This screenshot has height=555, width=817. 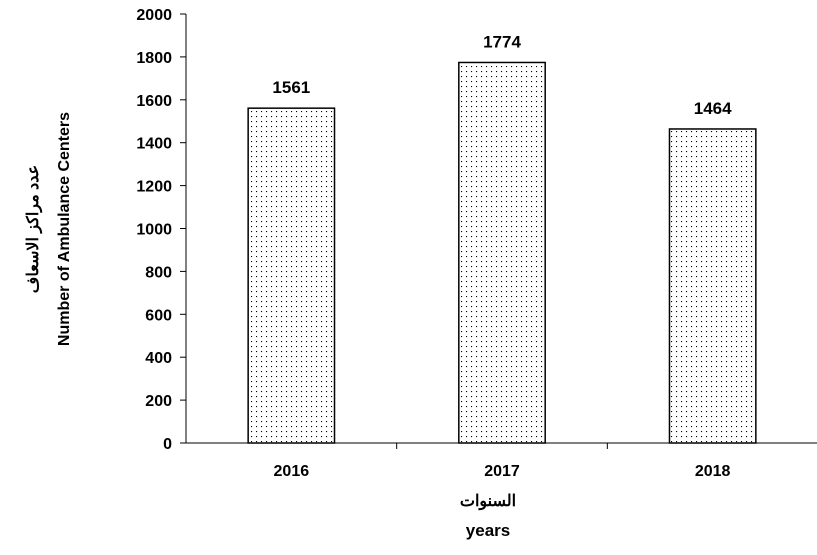 I want to click on bar-2018, so click(x=712, y=286).